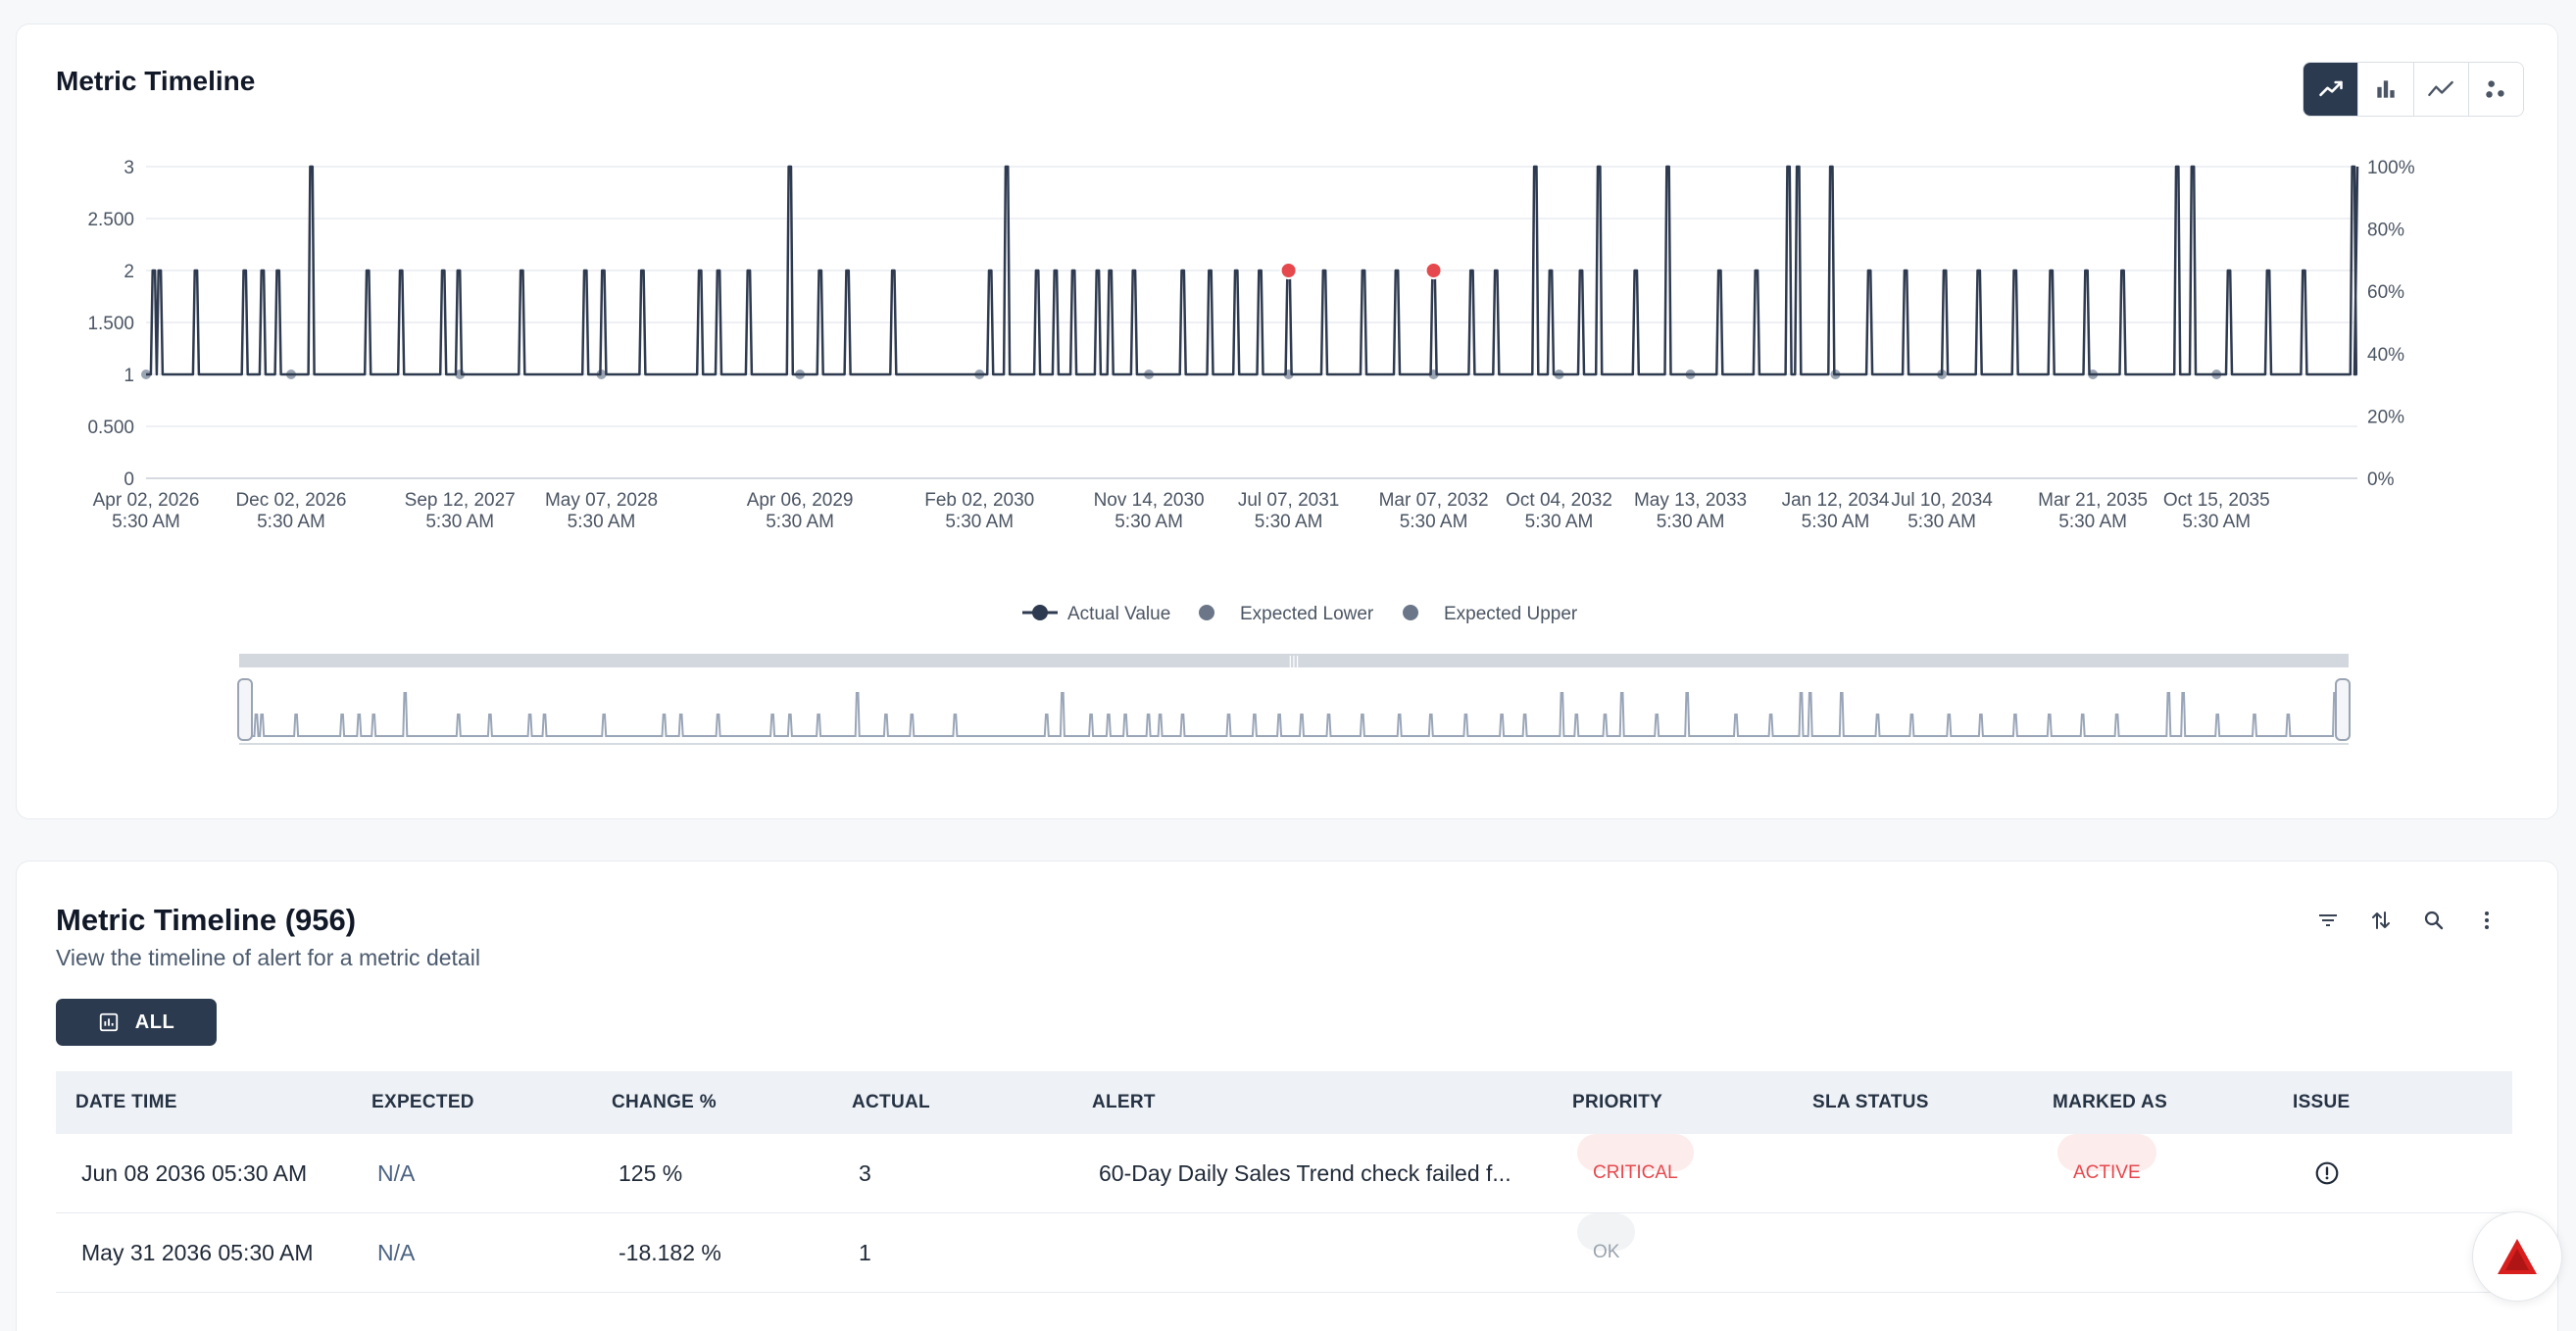 The width and height of the screenshot is (2576, 1331). What do you see at coordinates (154, 1022) in the screenshot?
I see `all-button-label: ALL` at bounding box center [154, 1022].